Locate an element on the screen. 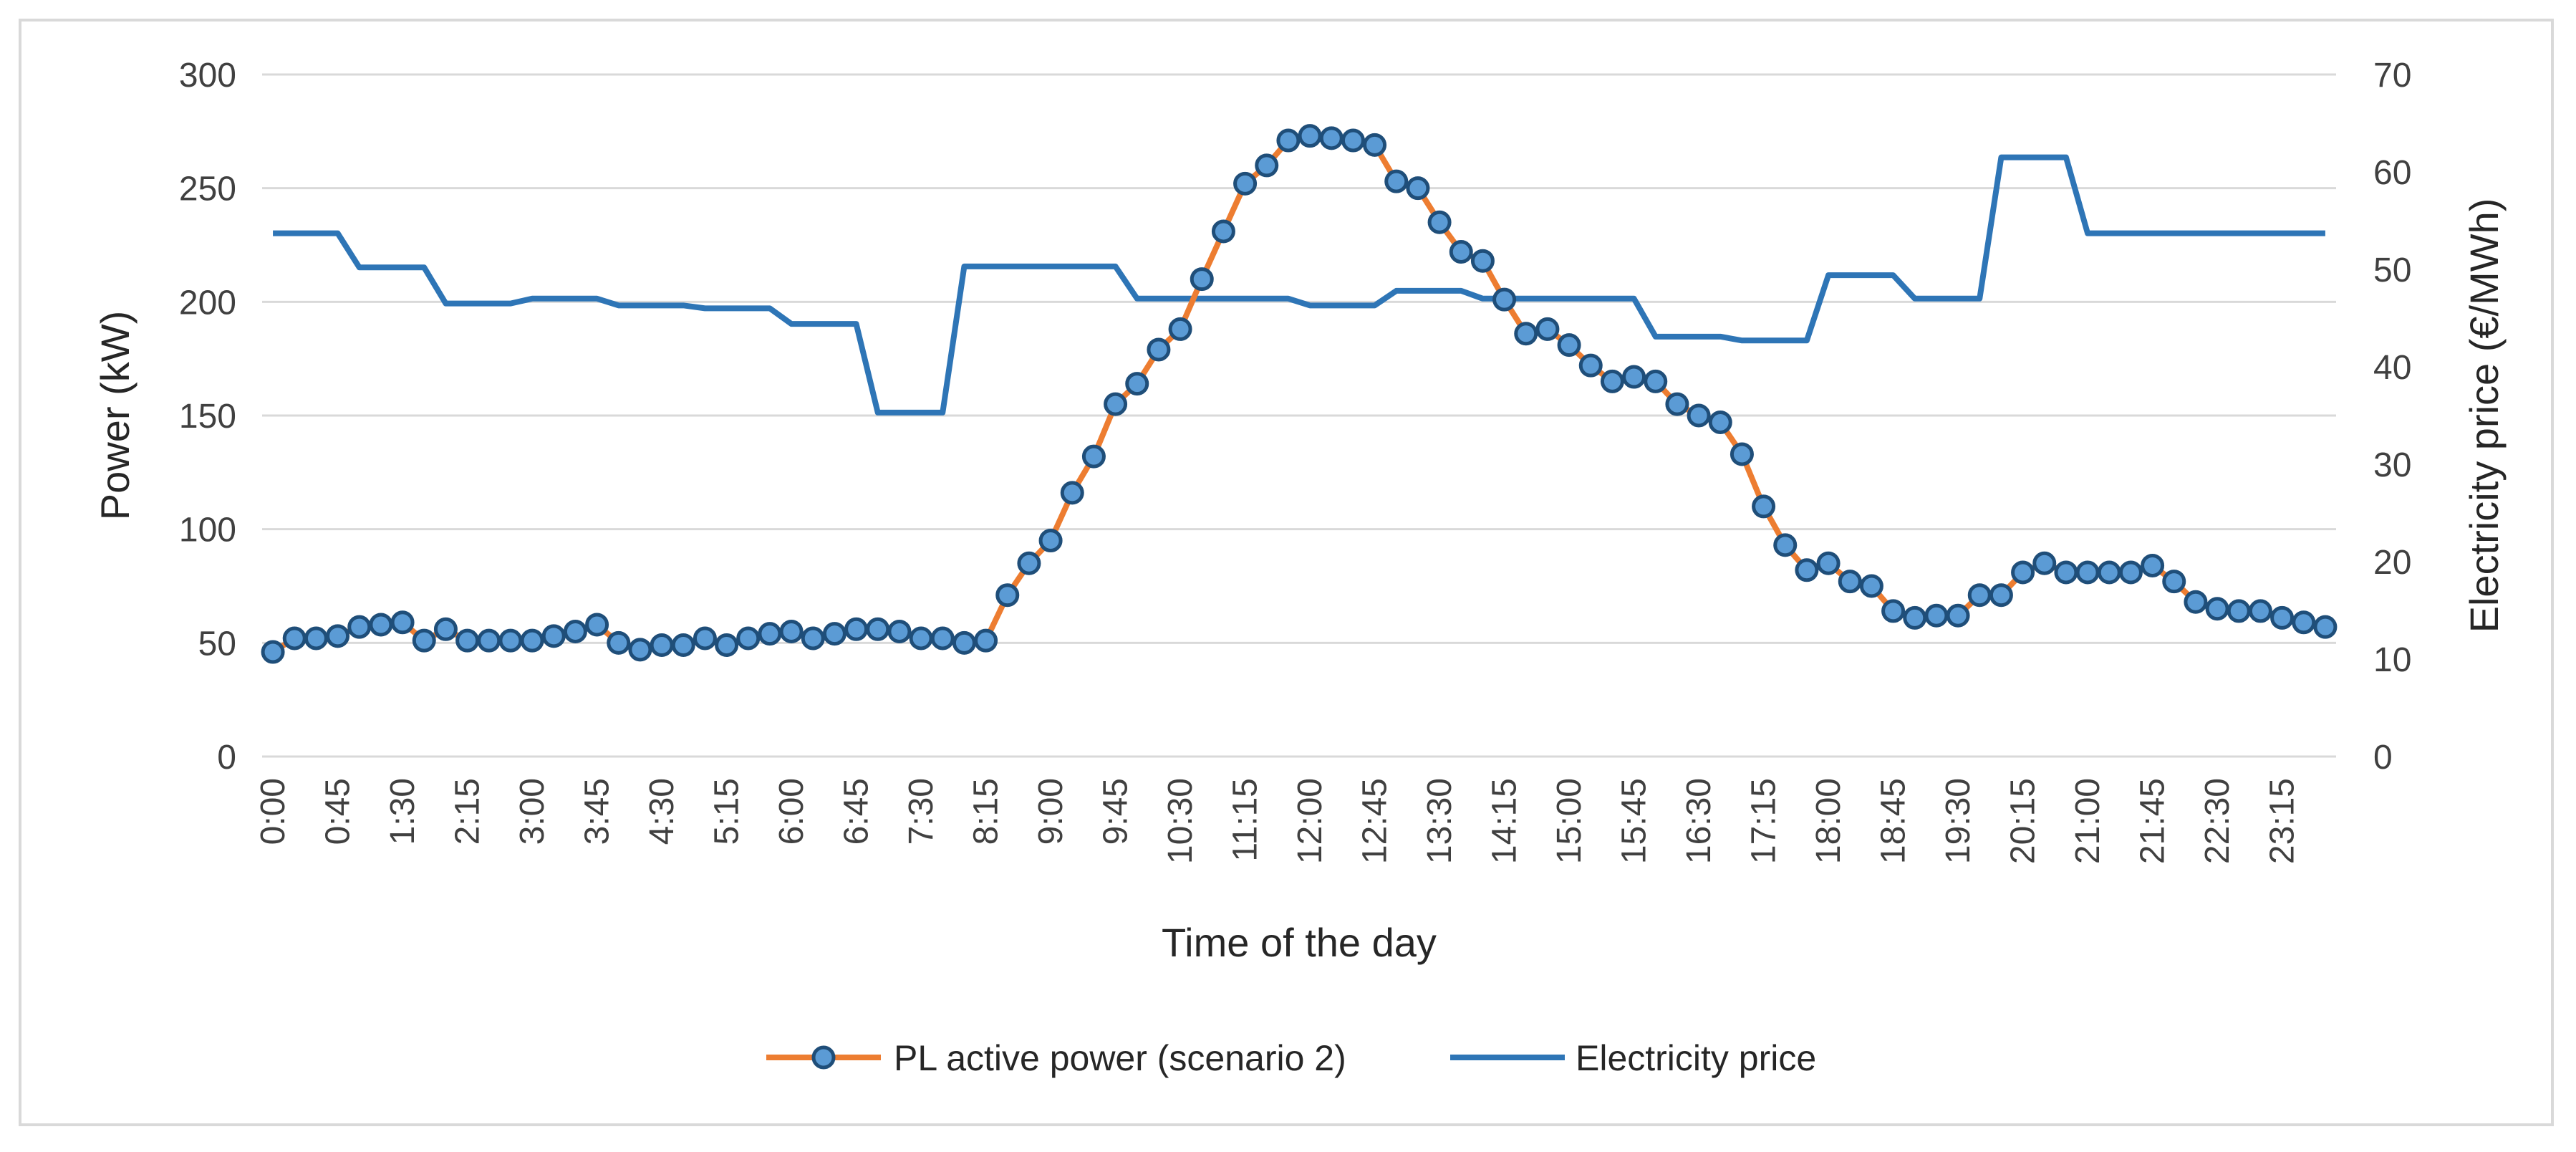 The image size is (2576, 1152). y2-tick-label: 40 is located at coordinates (2392, 368).